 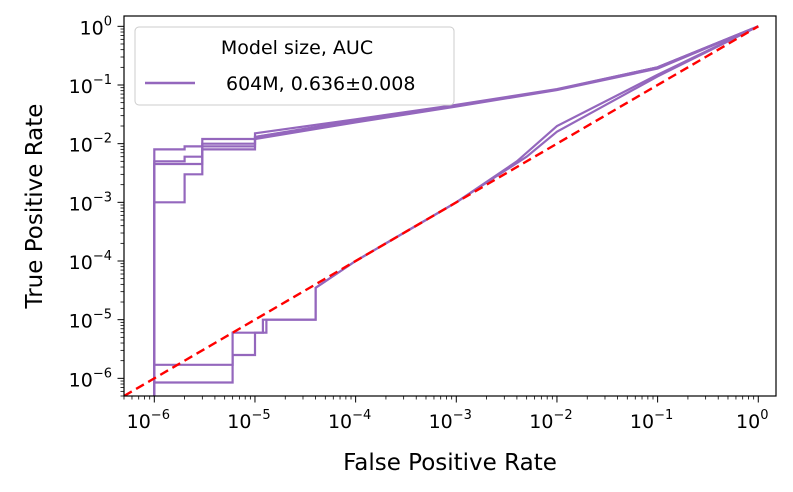 I want to click on legend-box, so click(x=294, y=66).